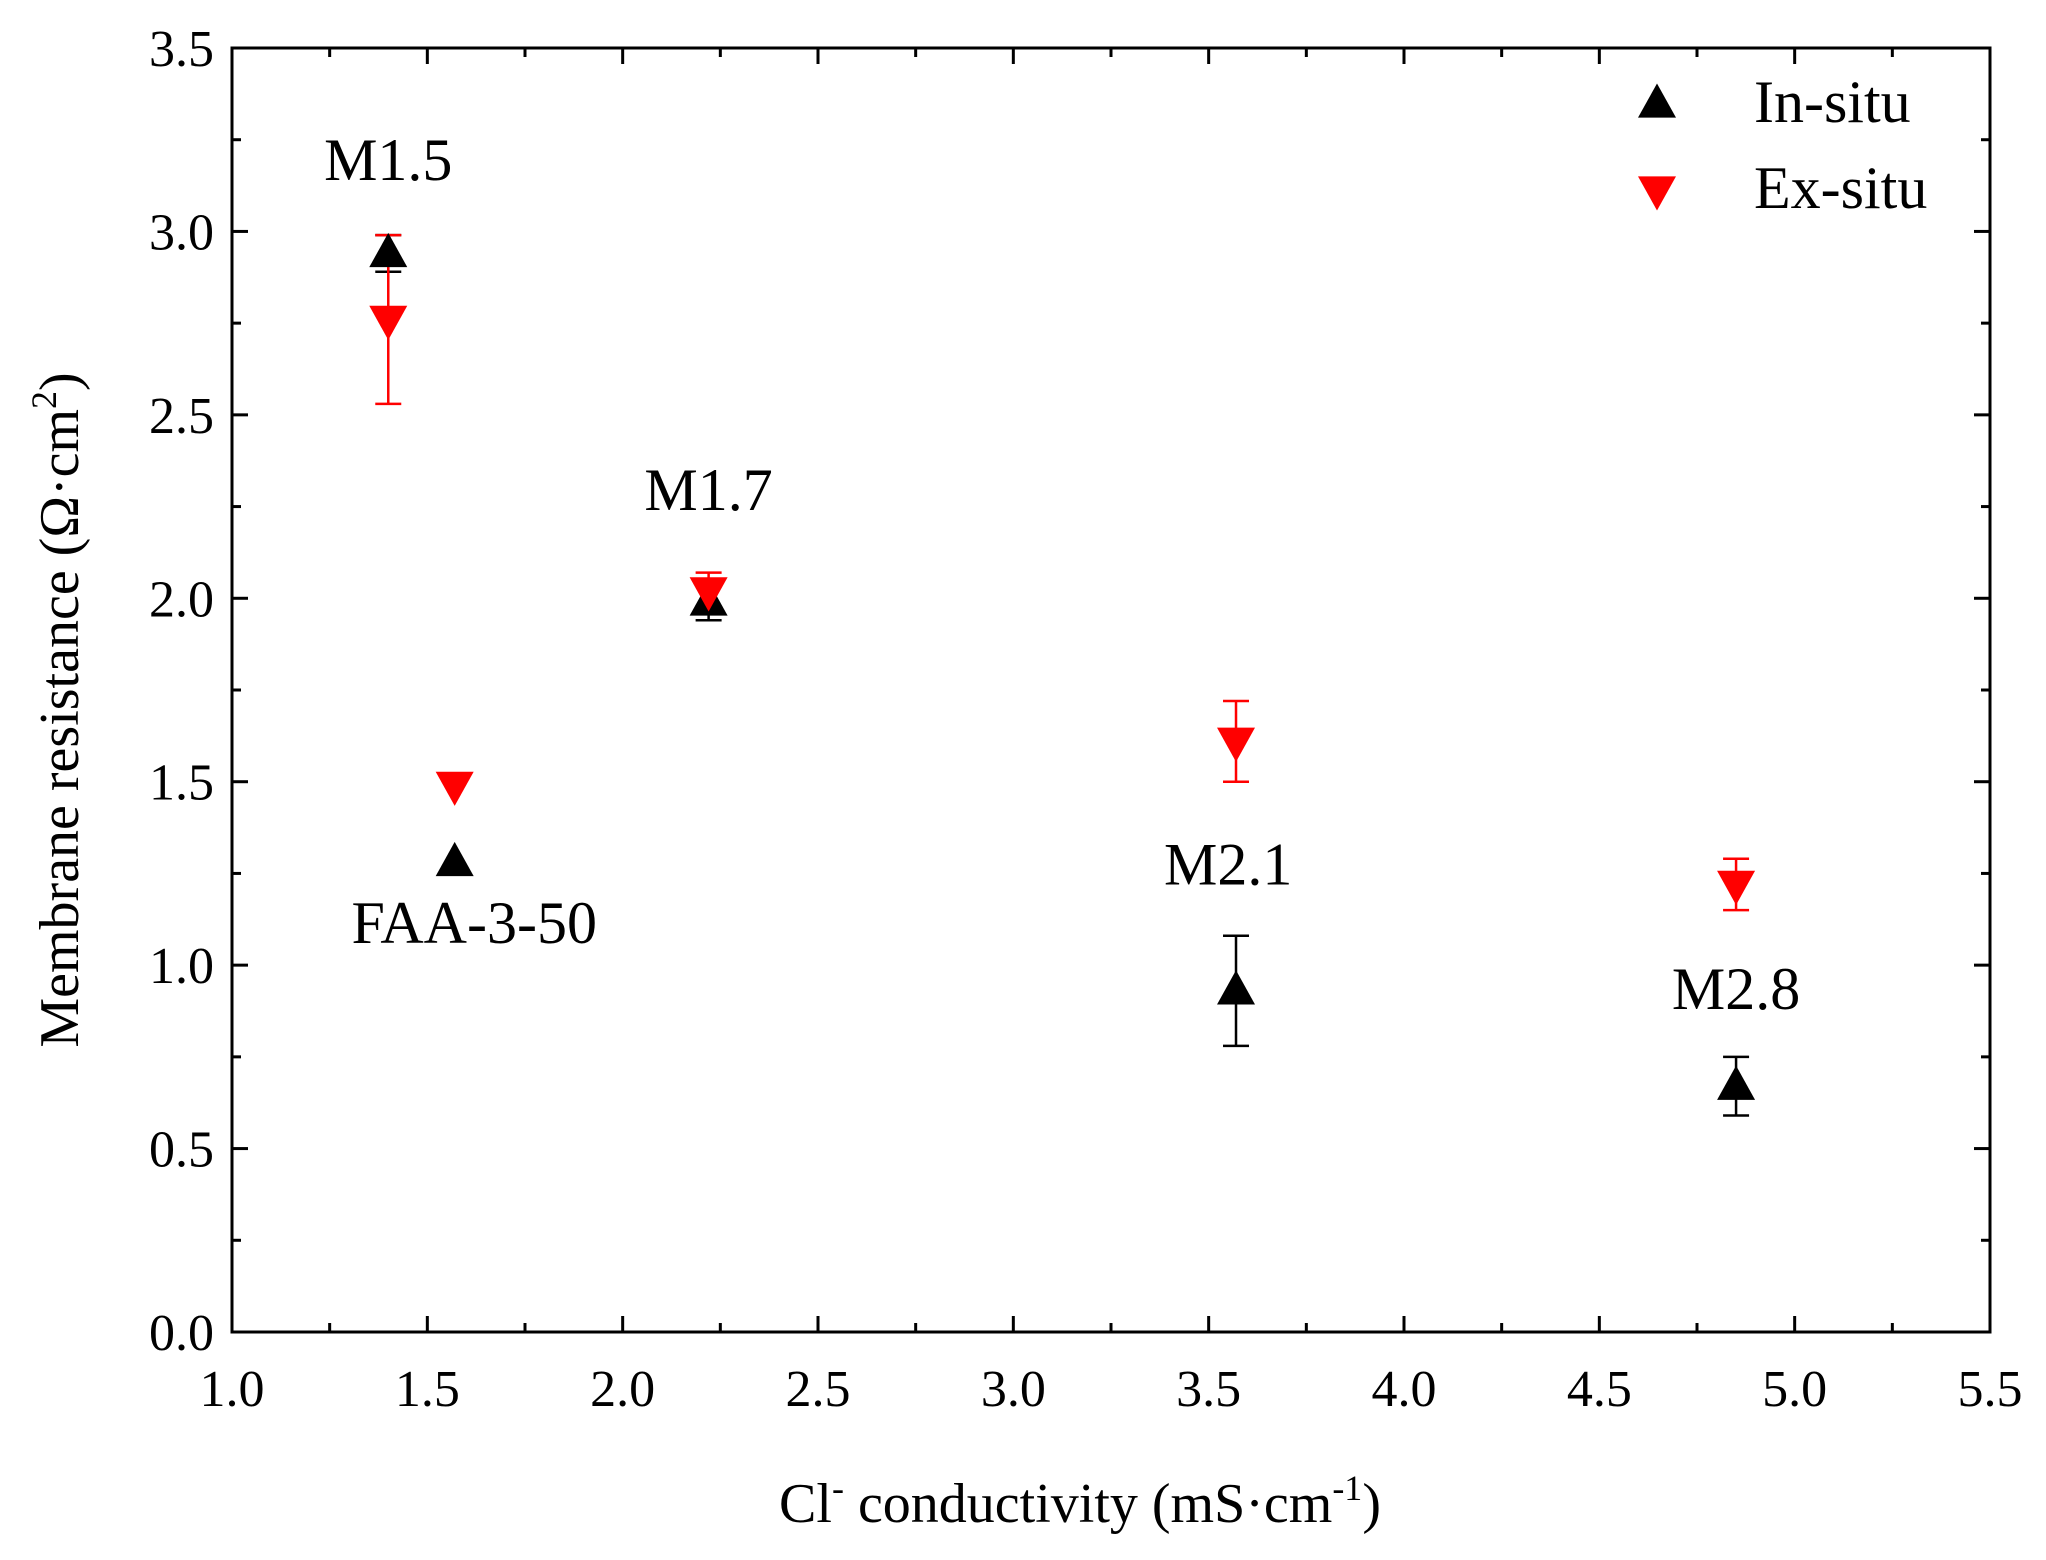 This screenshot has height=1560, width=2046. What do you see at coordinates (1832, 102) in the screenshot?
I see `legend-label-in-situ: In-situ` at bounding box center [1832, 102].